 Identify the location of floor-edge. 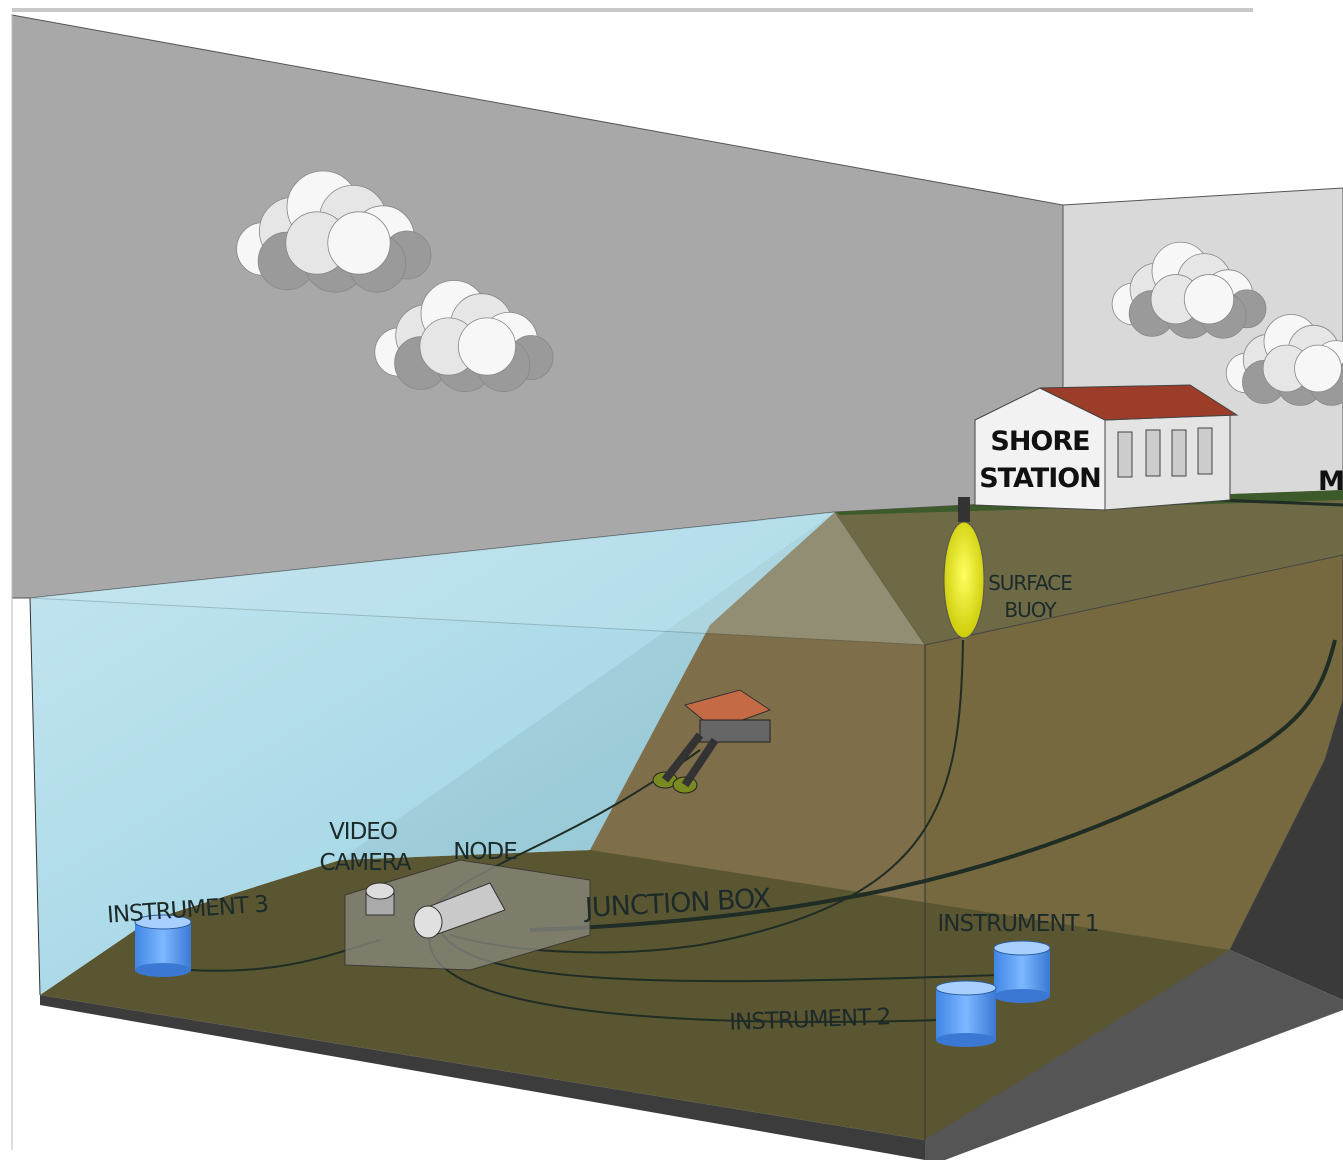
(482, 1077).